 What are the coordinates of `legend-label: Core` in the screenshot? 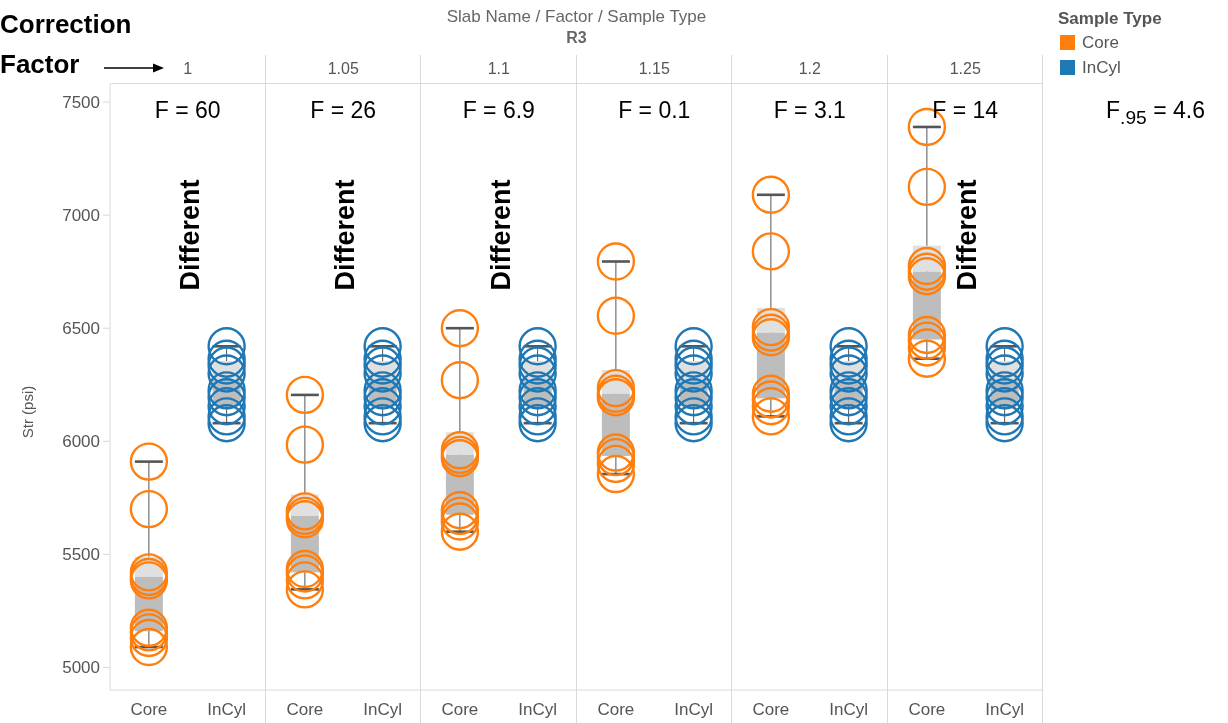 It's located at (1100, 42).